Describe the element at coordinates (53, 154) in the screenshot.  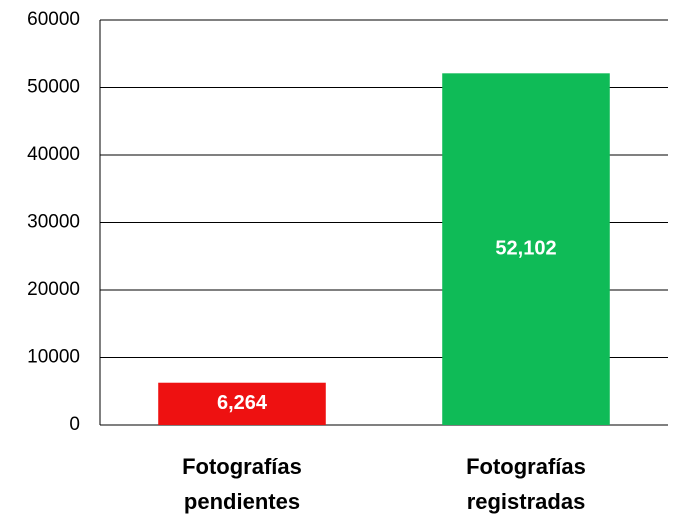
I see `y-tick-label: 40000` at that location.